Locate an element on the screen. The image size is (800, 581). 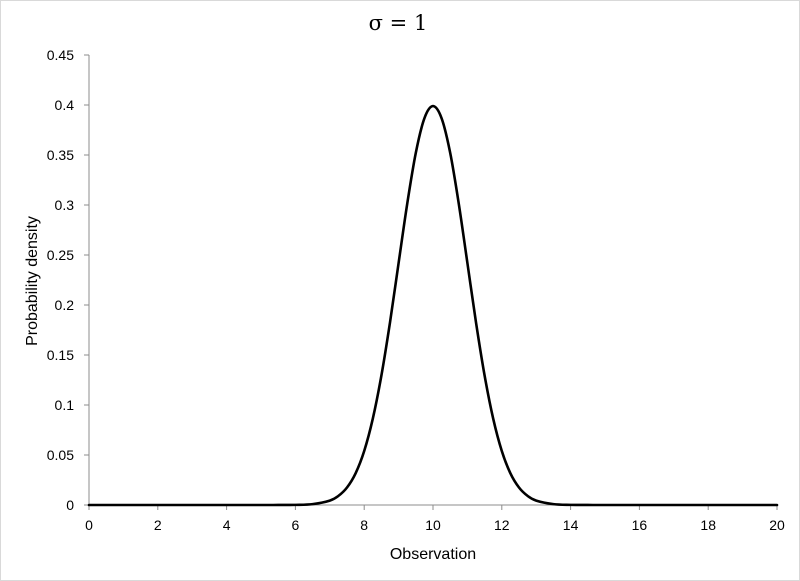
x-axis-title: Observation is located at coordinates (433, 554).